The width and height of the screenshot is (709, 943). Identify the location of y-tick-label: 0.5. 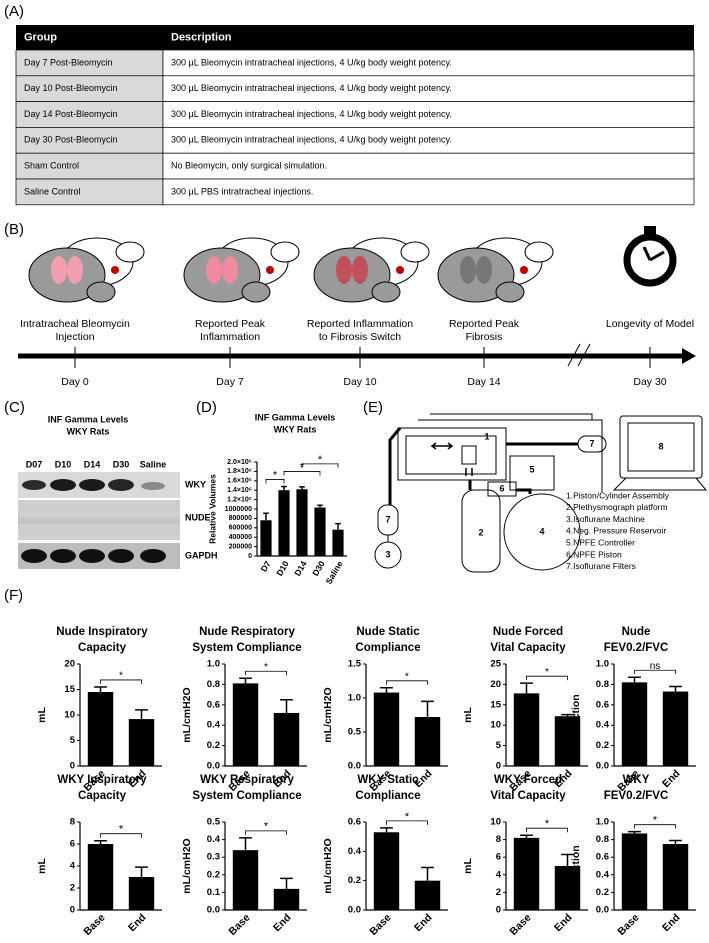
(355, 732).